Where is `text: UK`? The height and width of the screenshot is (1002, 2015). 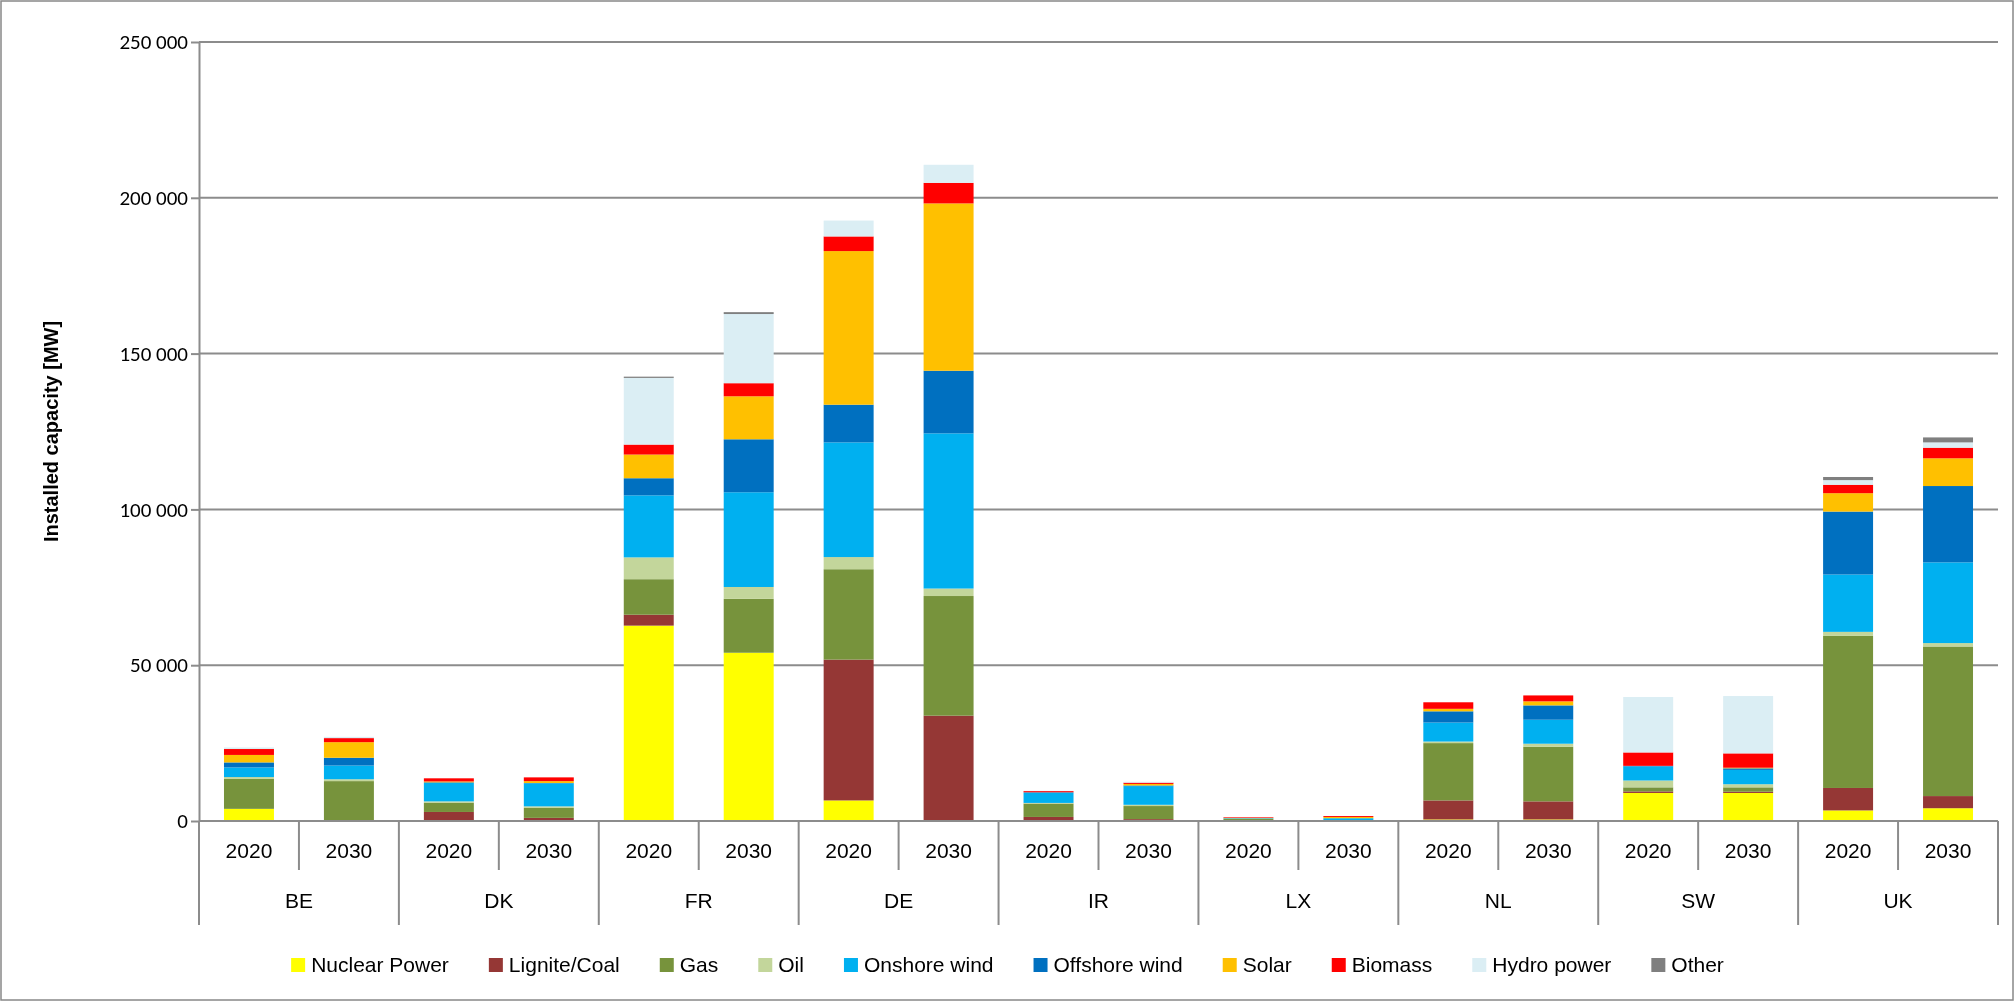 text: UK is located at coordinates (1898, 900).